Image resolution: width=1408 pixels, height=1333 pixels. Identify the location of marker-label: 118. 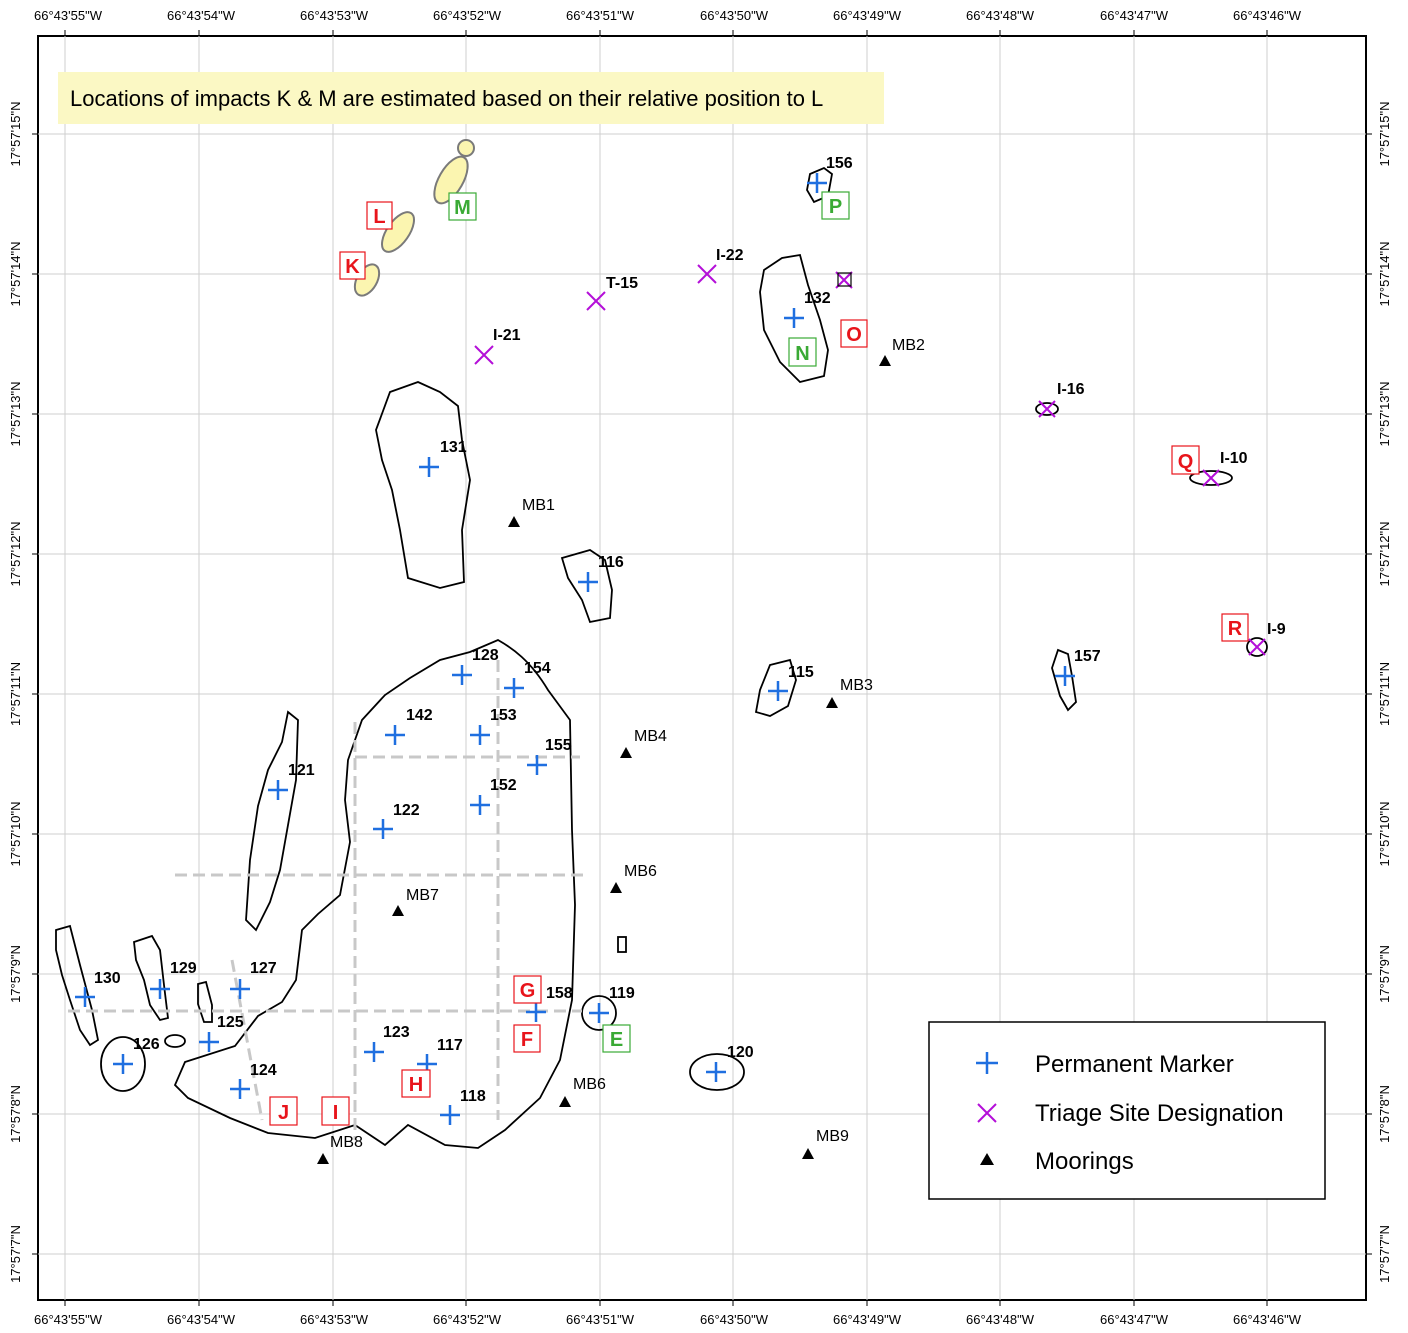
(473, 1096).